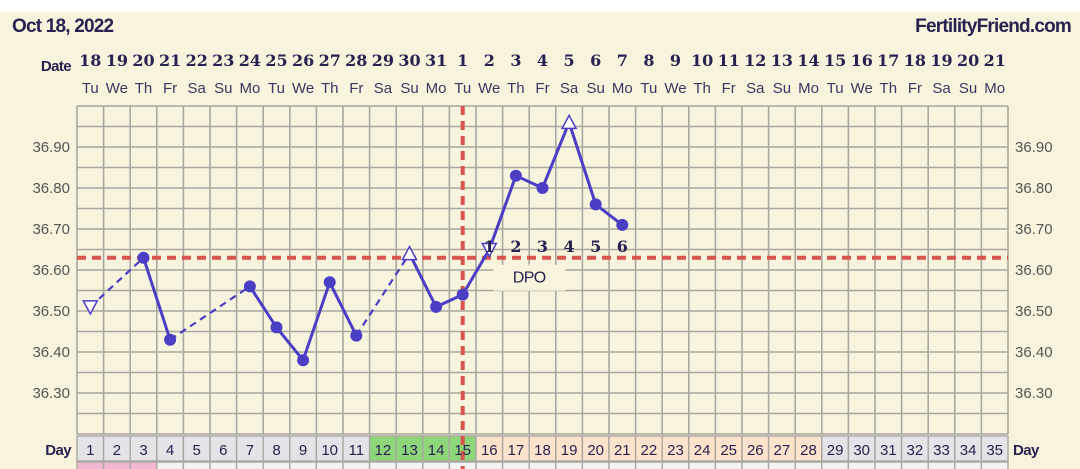 This screenshot has width=1080, height=469. What do you see at coordinates (1034, 393) in the screenshot?
I see `y-tick-right: 36.30` at bounding box center [1034, 393].